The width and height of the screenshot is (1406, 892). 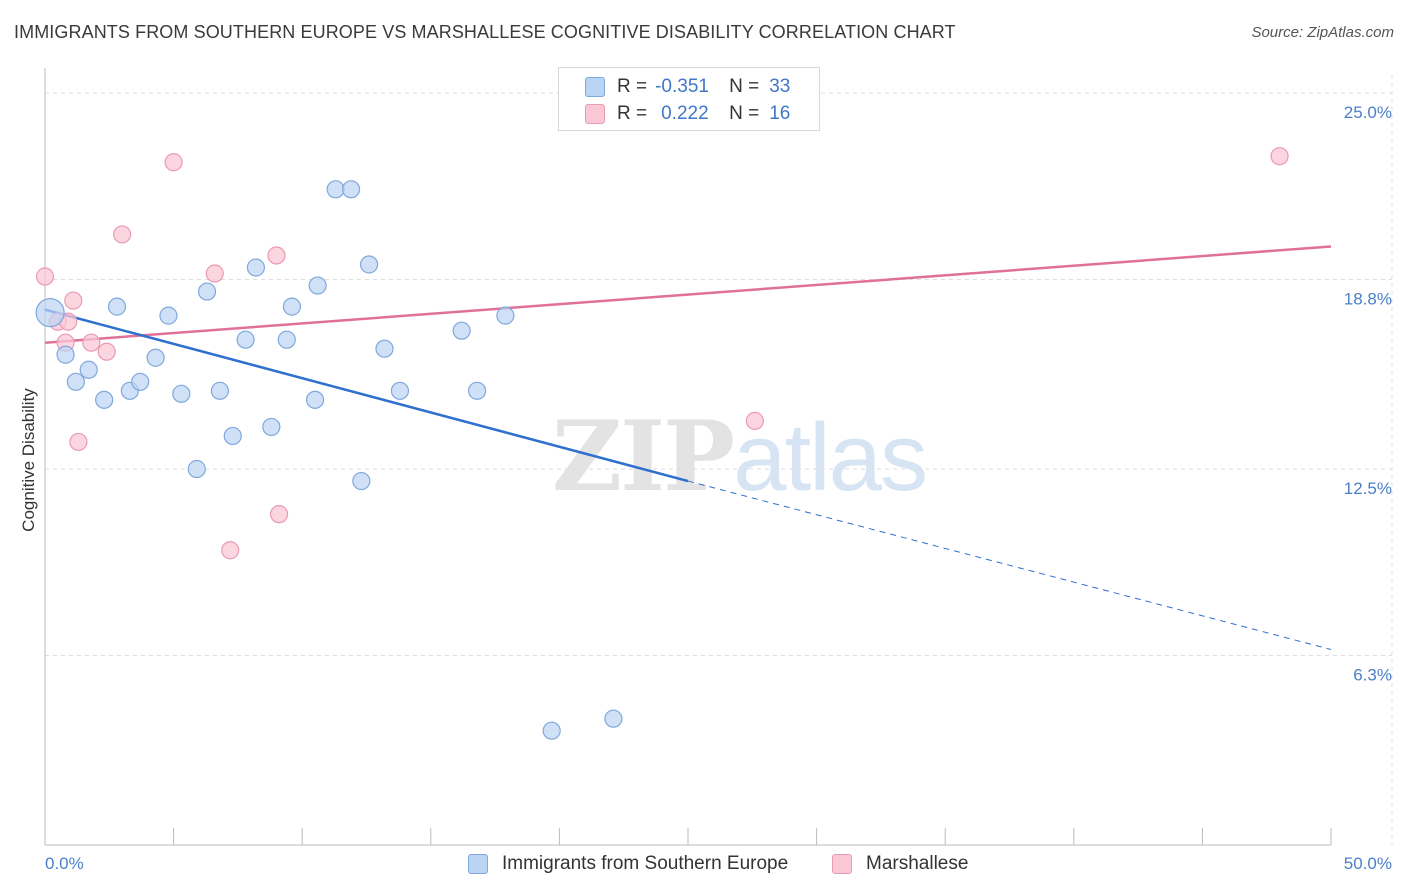 What do you see at coordinates (1368, 488) in the screenshot?
I see `y-tick-label: 12.5%` at bounding box center [1368, 488].